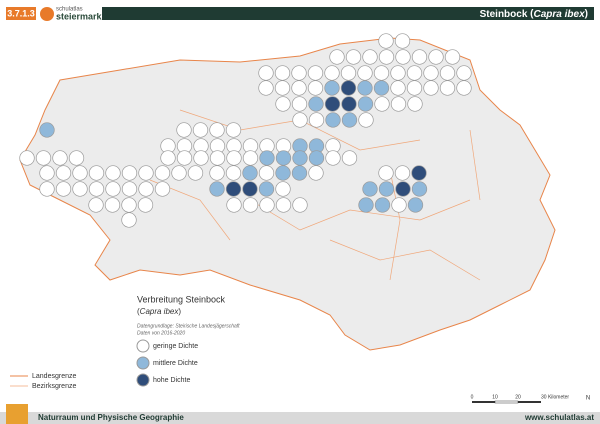  What do you see at coordinates (555, 397) in the screenshot?
I see `scale-label: 30 Kilometer` at bounding box center [555, 397].